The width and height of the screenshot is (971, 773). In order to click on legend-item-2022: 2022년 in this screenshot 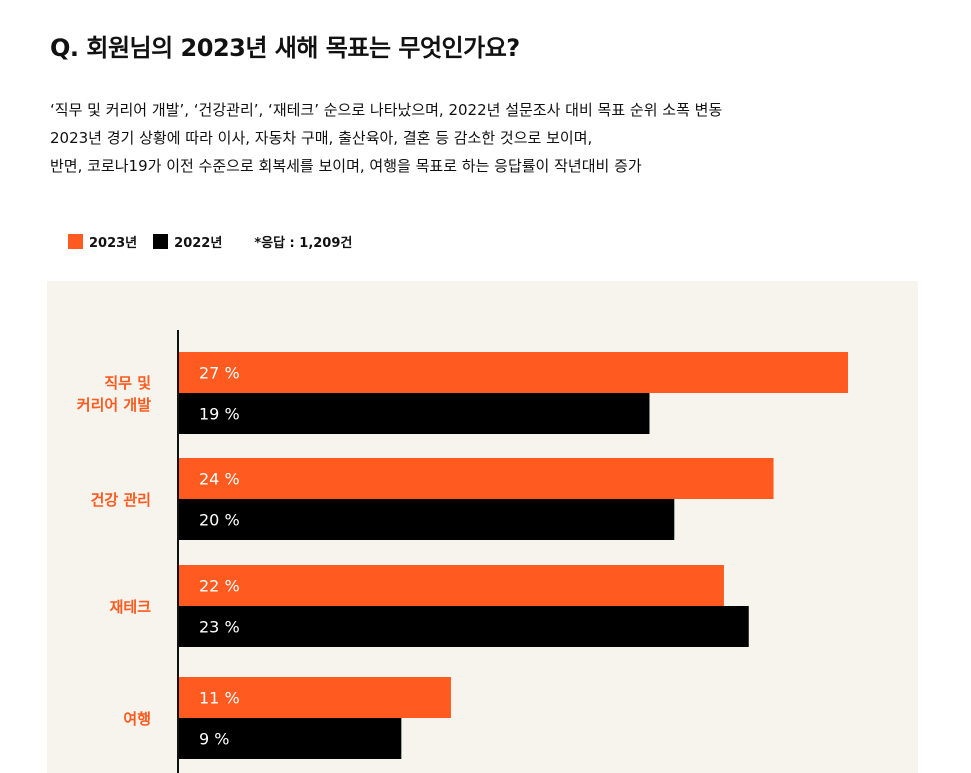, I will do `click(187, 241)`.